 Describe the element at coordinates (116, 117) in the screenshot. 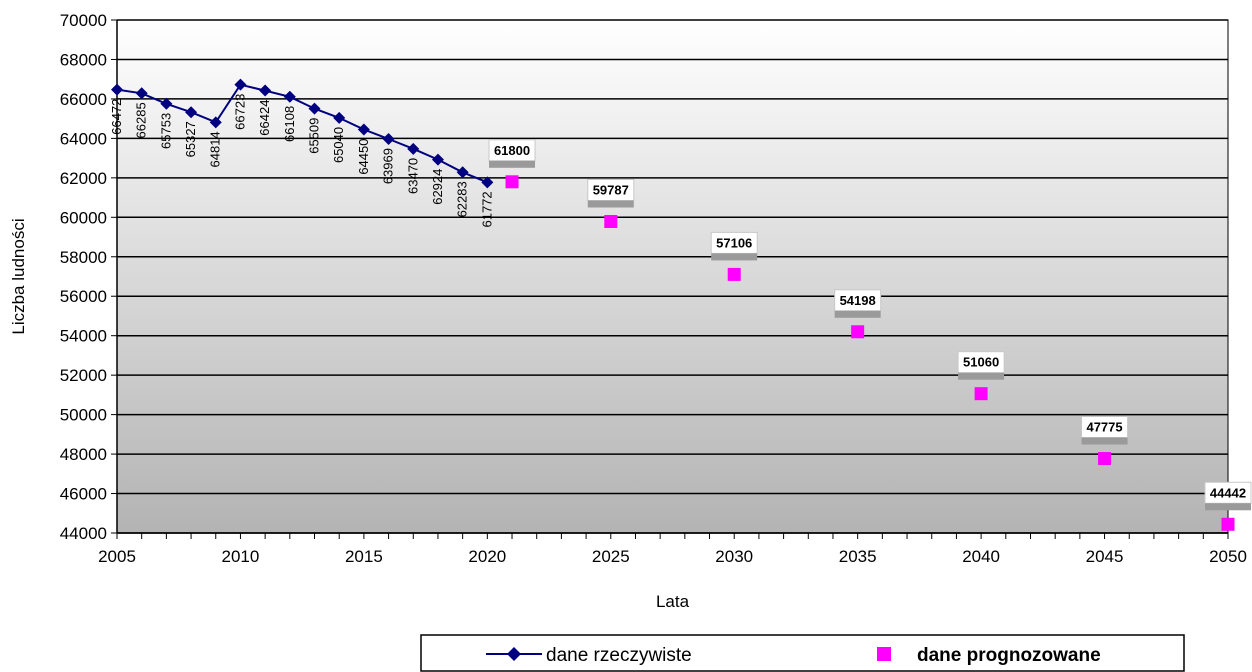

I see `data-label-actual: 66472` at that location.